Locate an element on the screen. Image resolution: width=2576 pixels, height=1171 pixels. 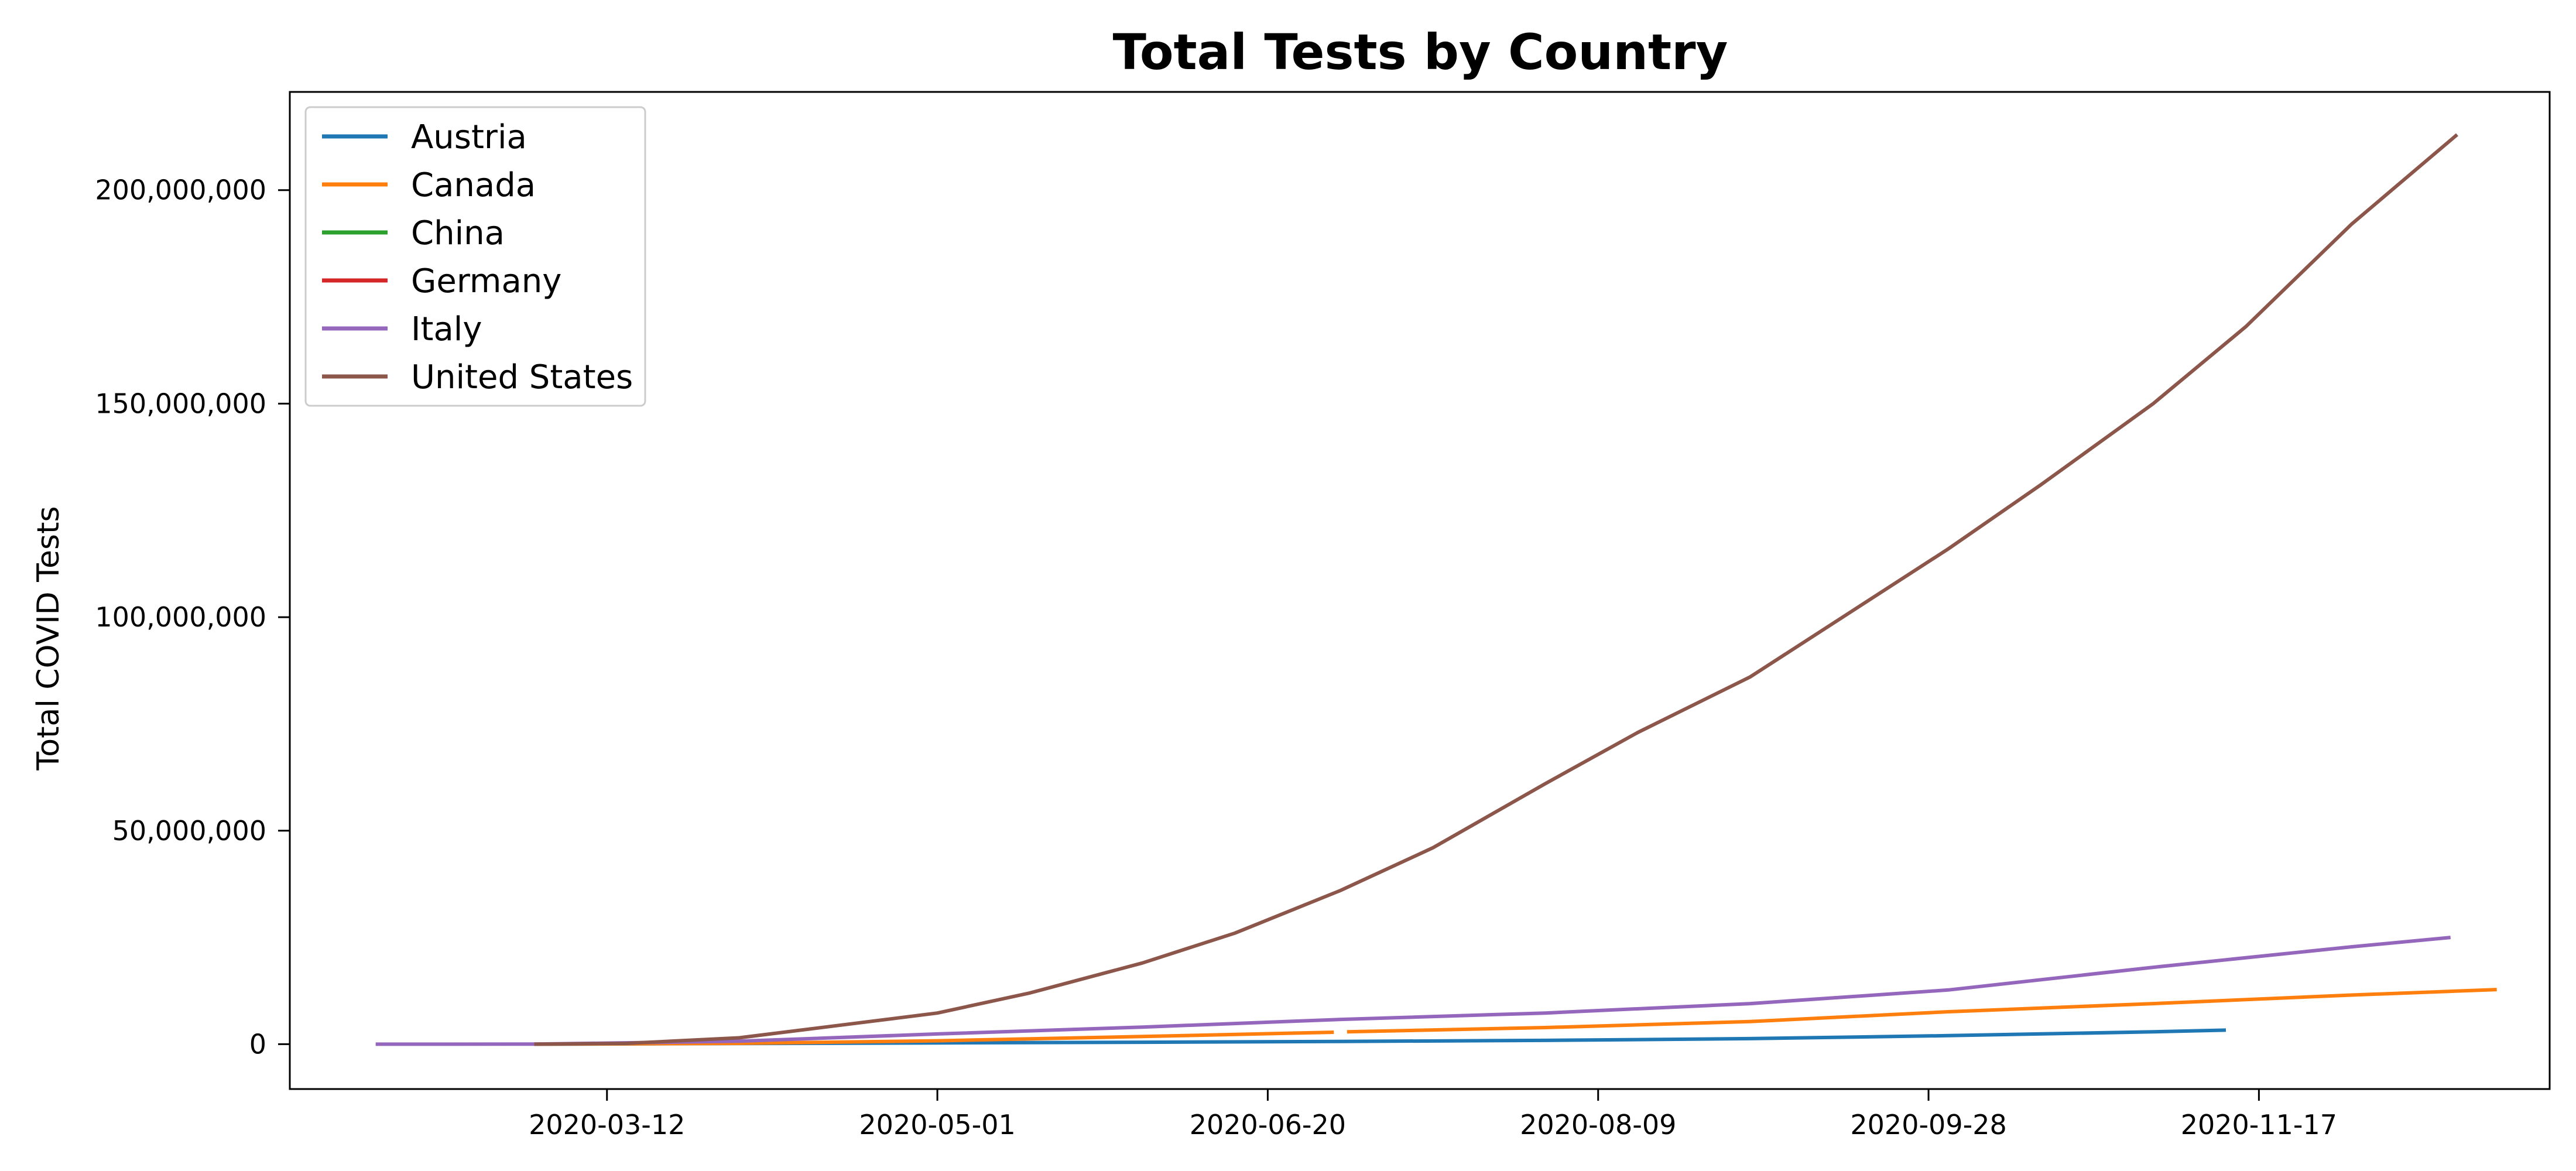
legend-box is located at coordinates (475, 256).